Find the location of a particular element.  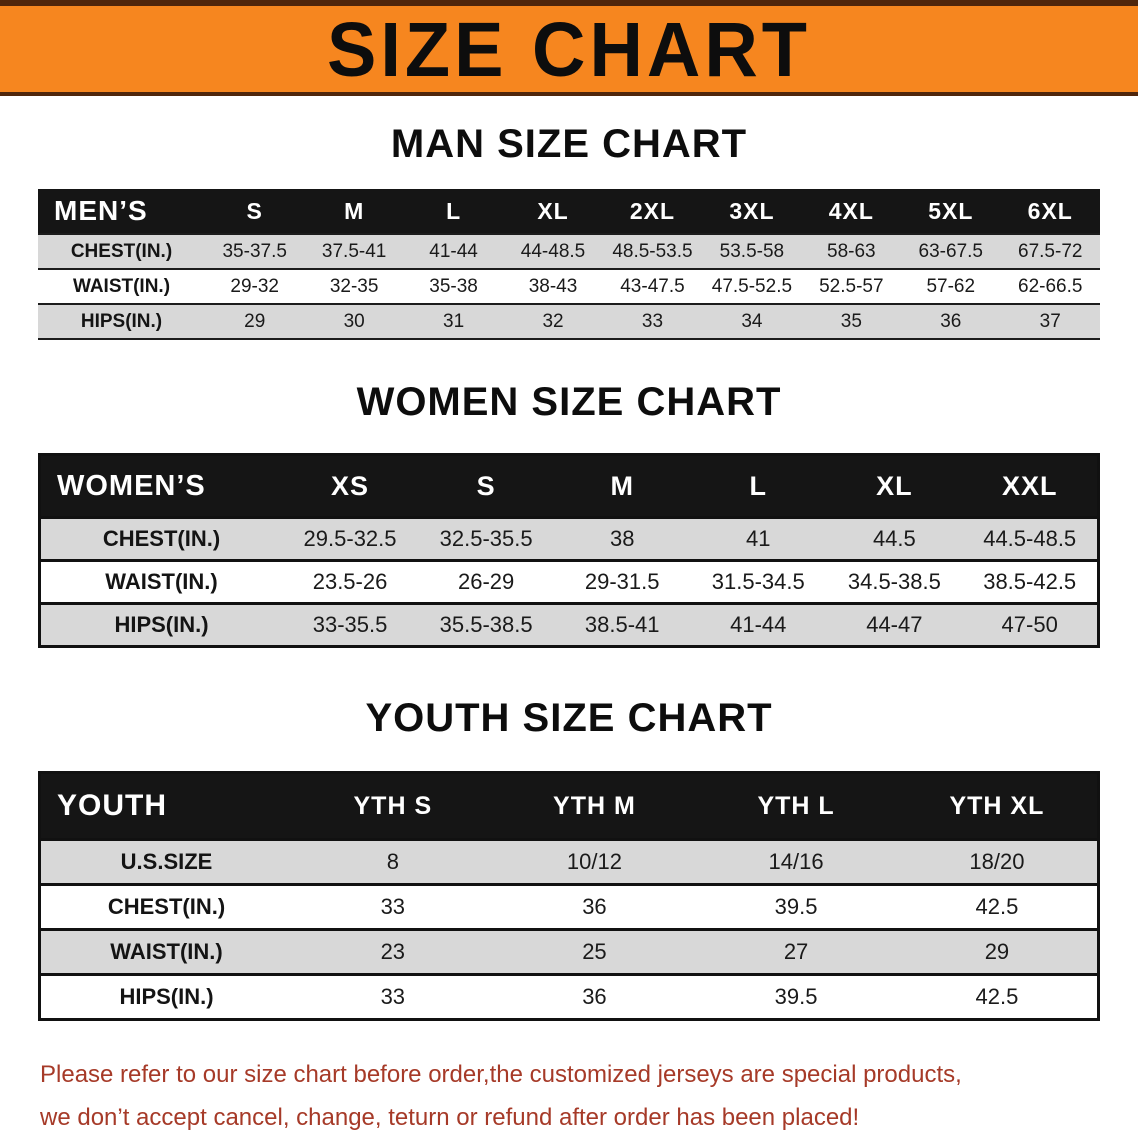

table-row: U.S.SIZE 8 10/12 14/16 18/20 is located at coordinates (569, 862).